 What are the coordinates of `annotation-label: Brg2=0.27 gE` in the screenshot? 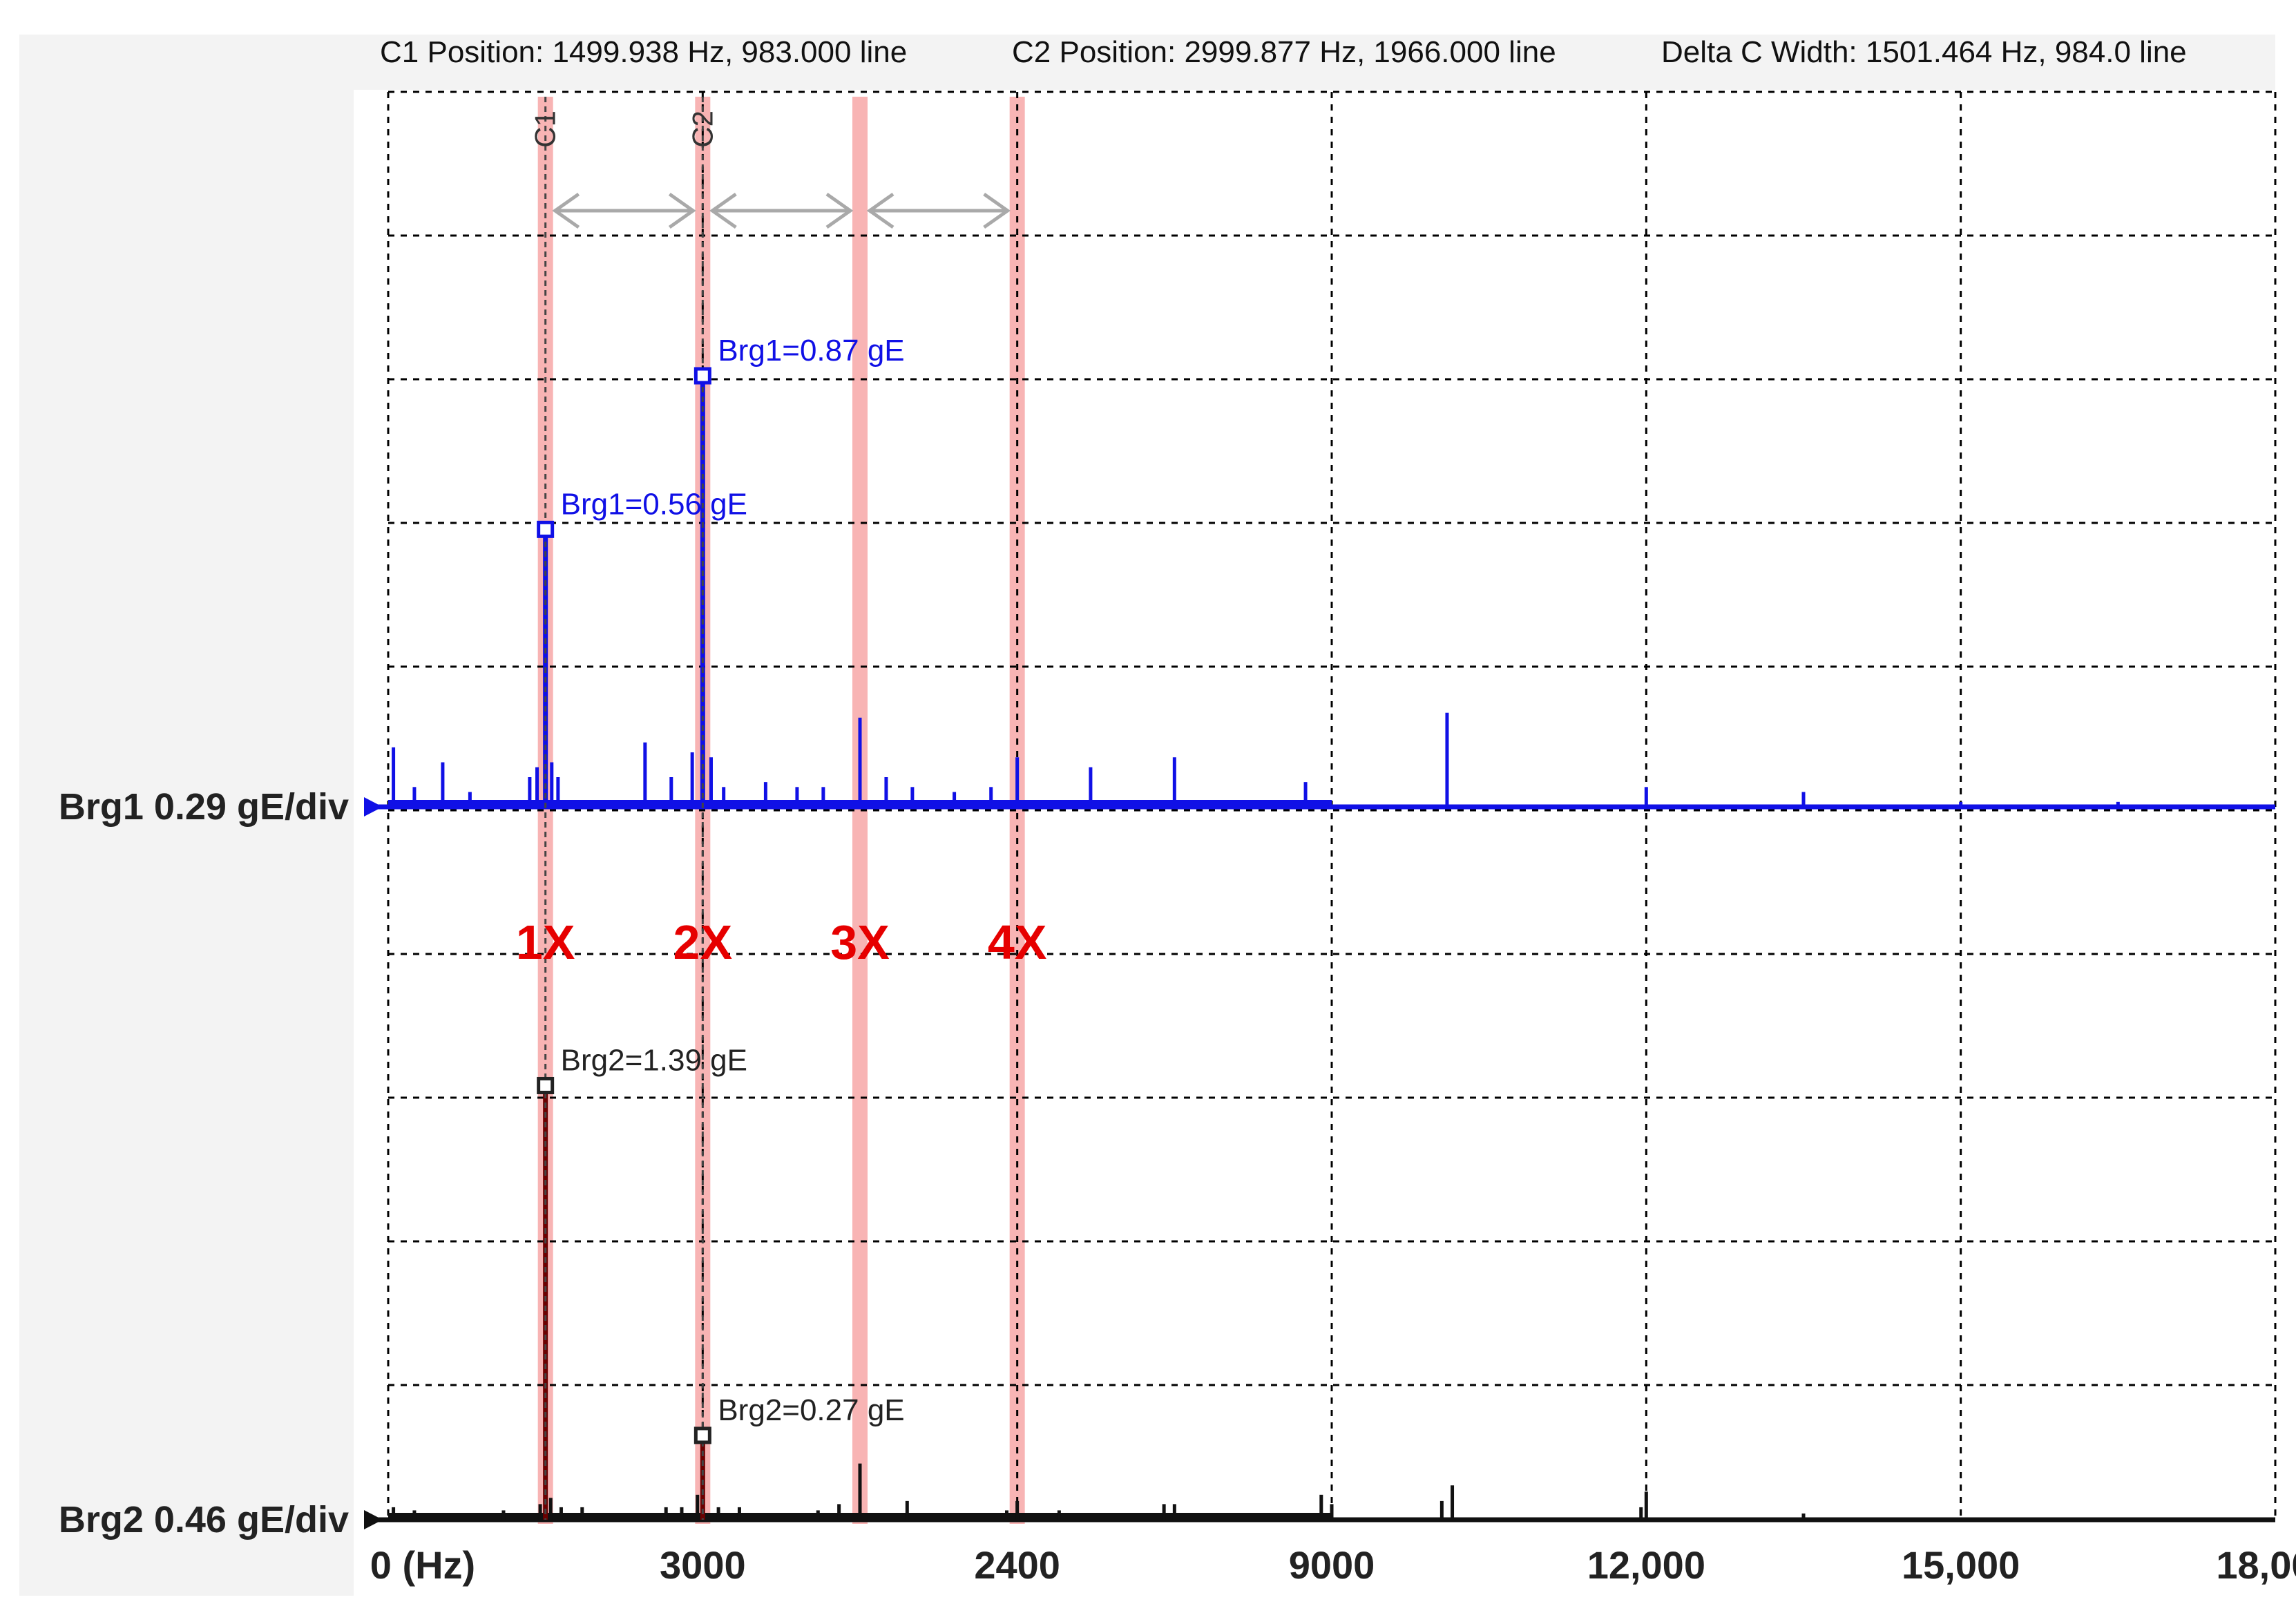 It's located at (811, 1410).